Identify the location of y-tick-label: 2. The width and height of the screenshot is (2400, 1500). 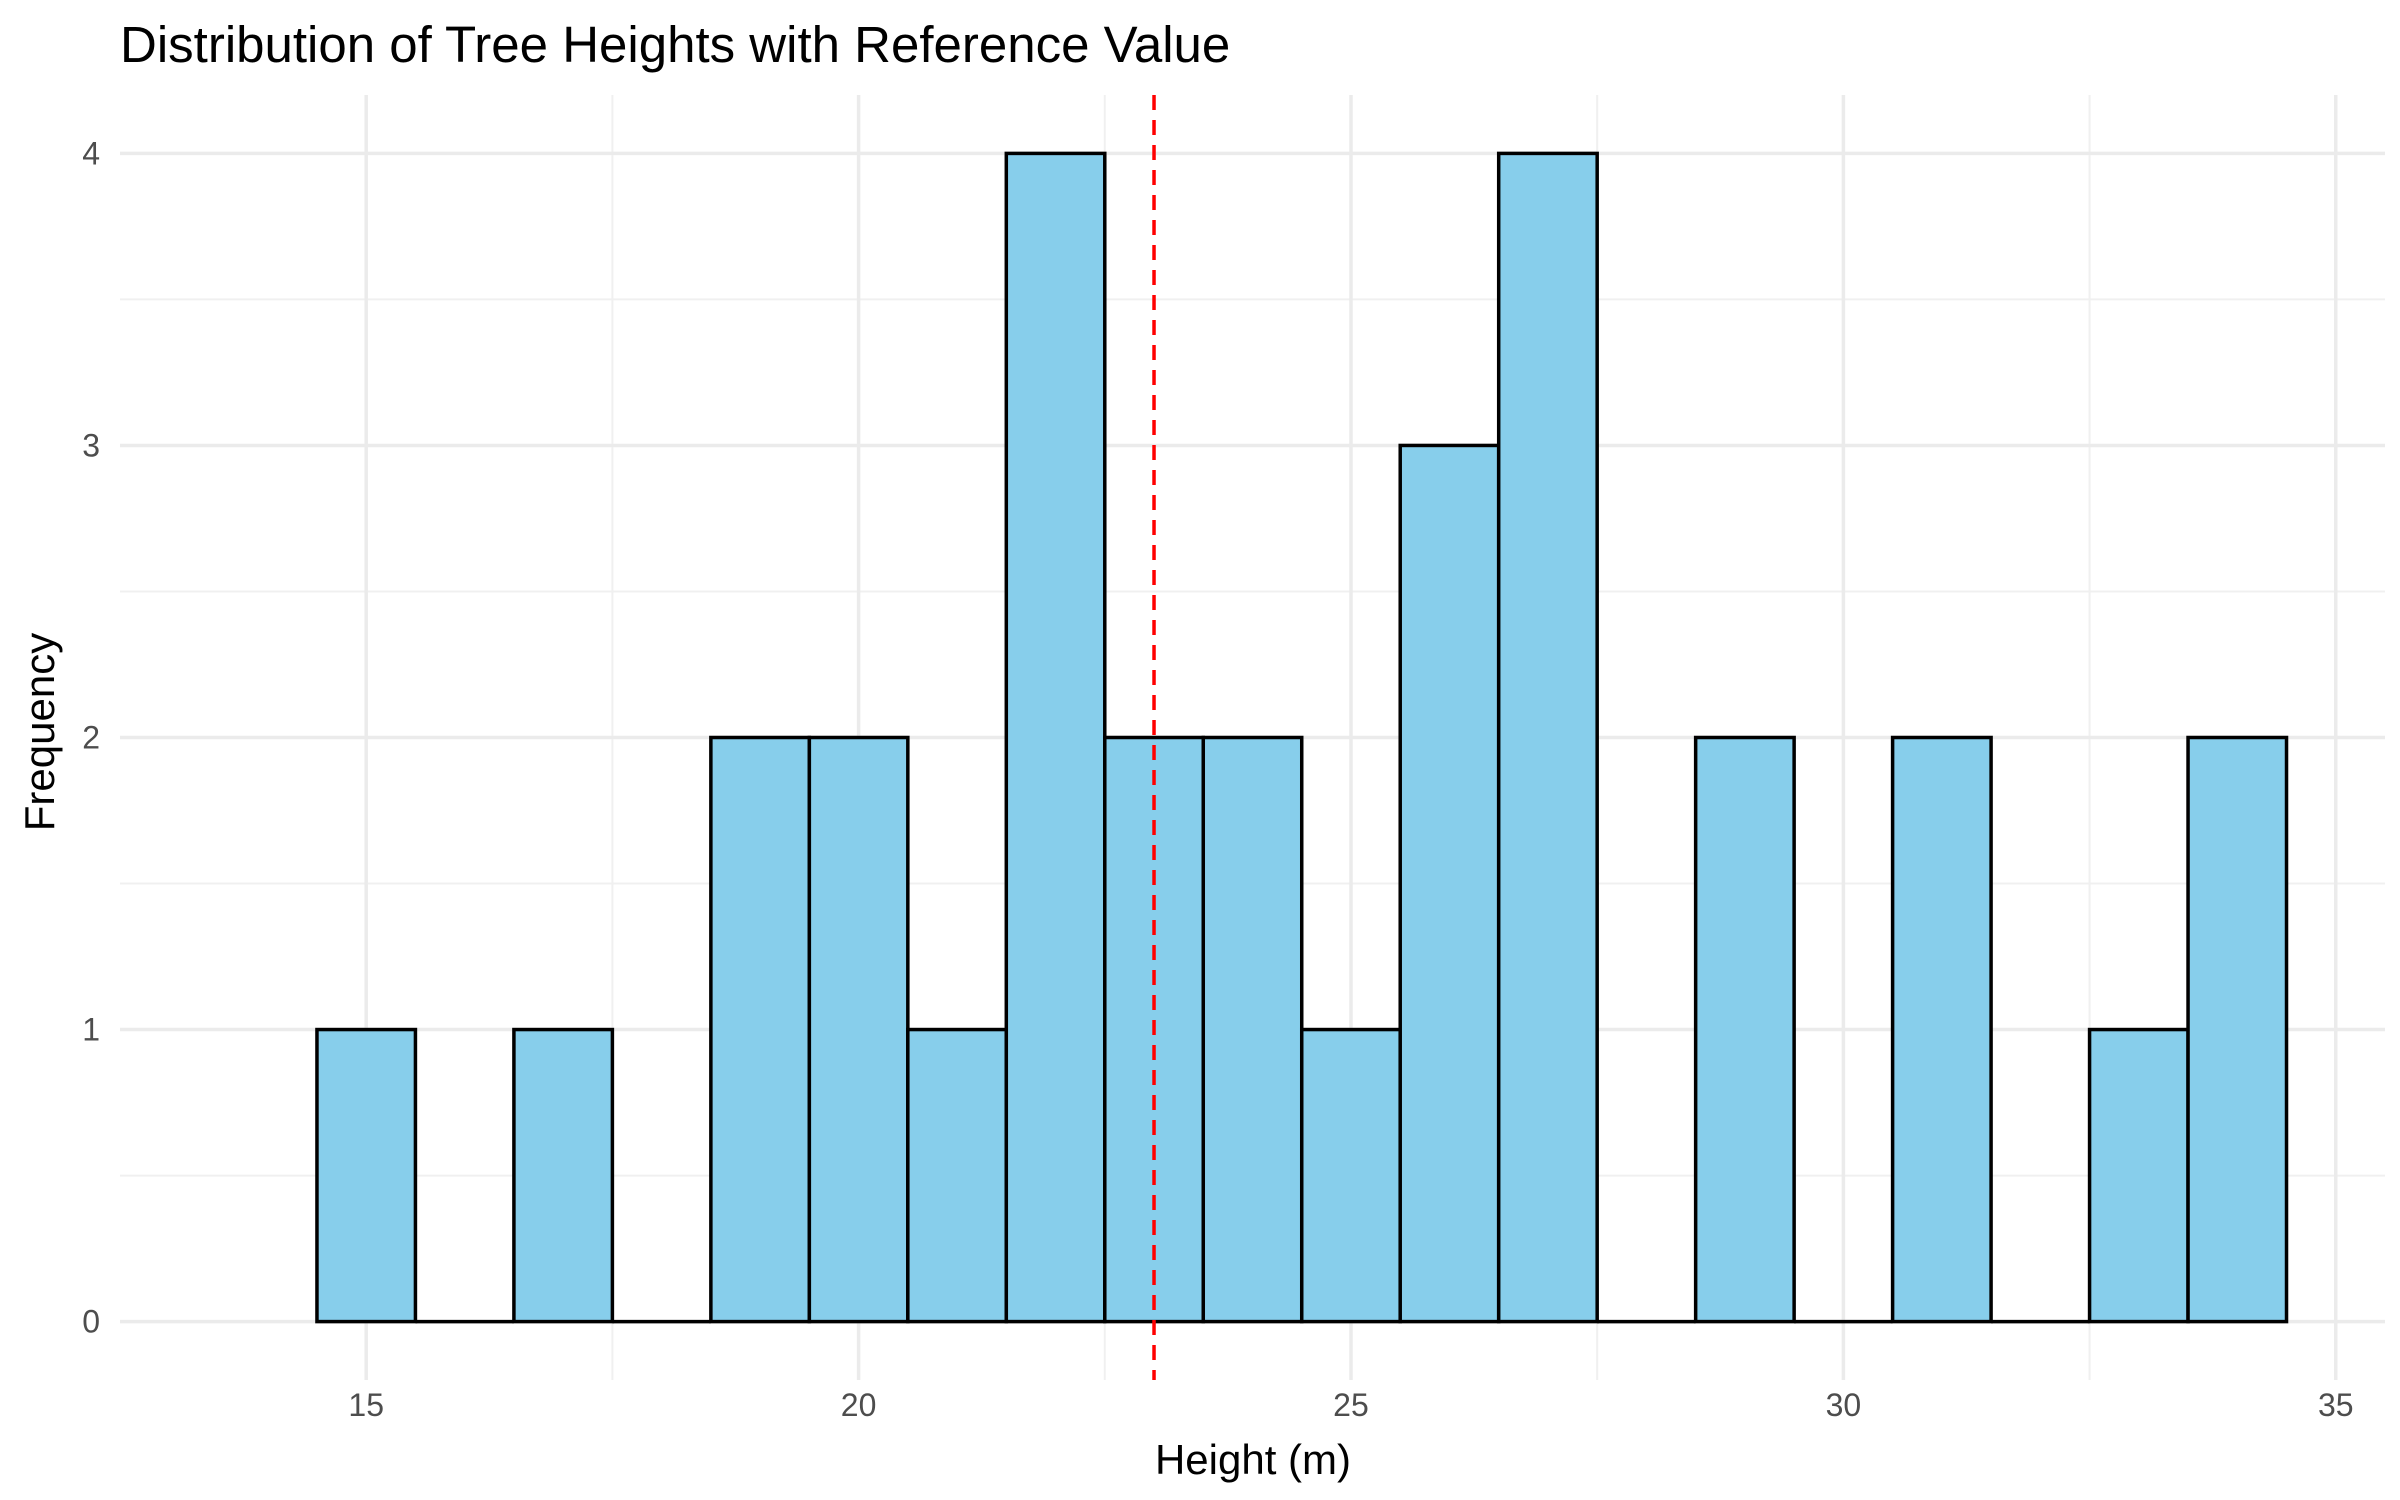
(91, 738).